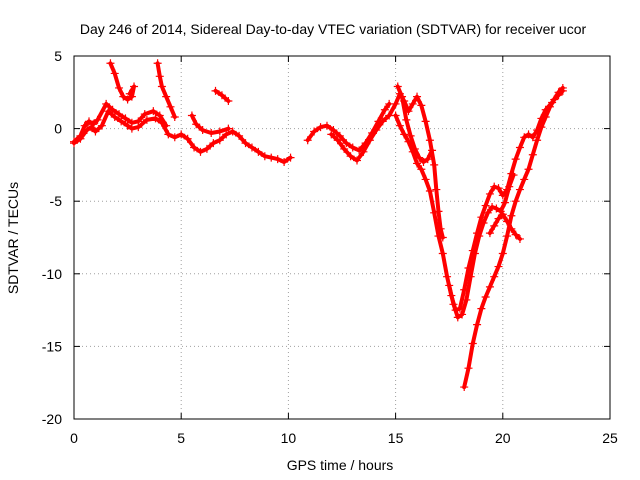 Image resolution: width=640 pixels, height=480 pixels. I want to click on x-axis-label: GPS time / hours, so click(340, 465).